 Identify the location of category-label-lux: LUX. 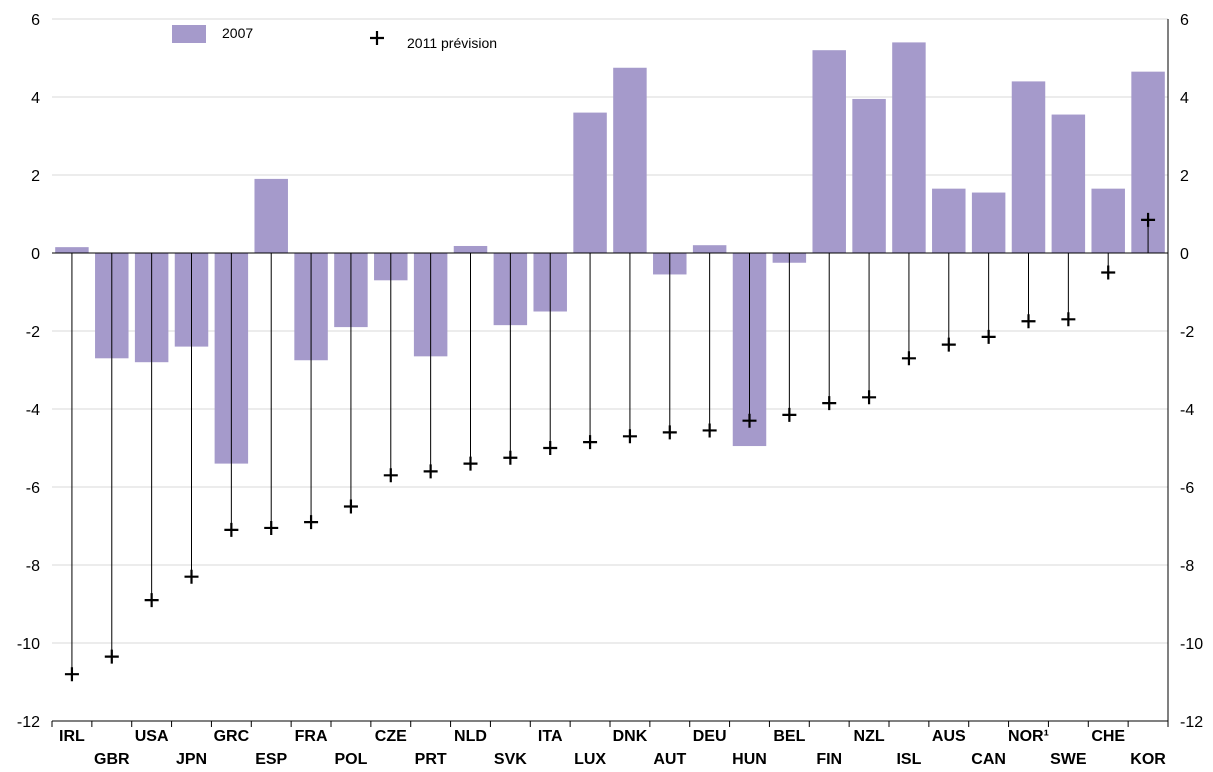
(590, 759).